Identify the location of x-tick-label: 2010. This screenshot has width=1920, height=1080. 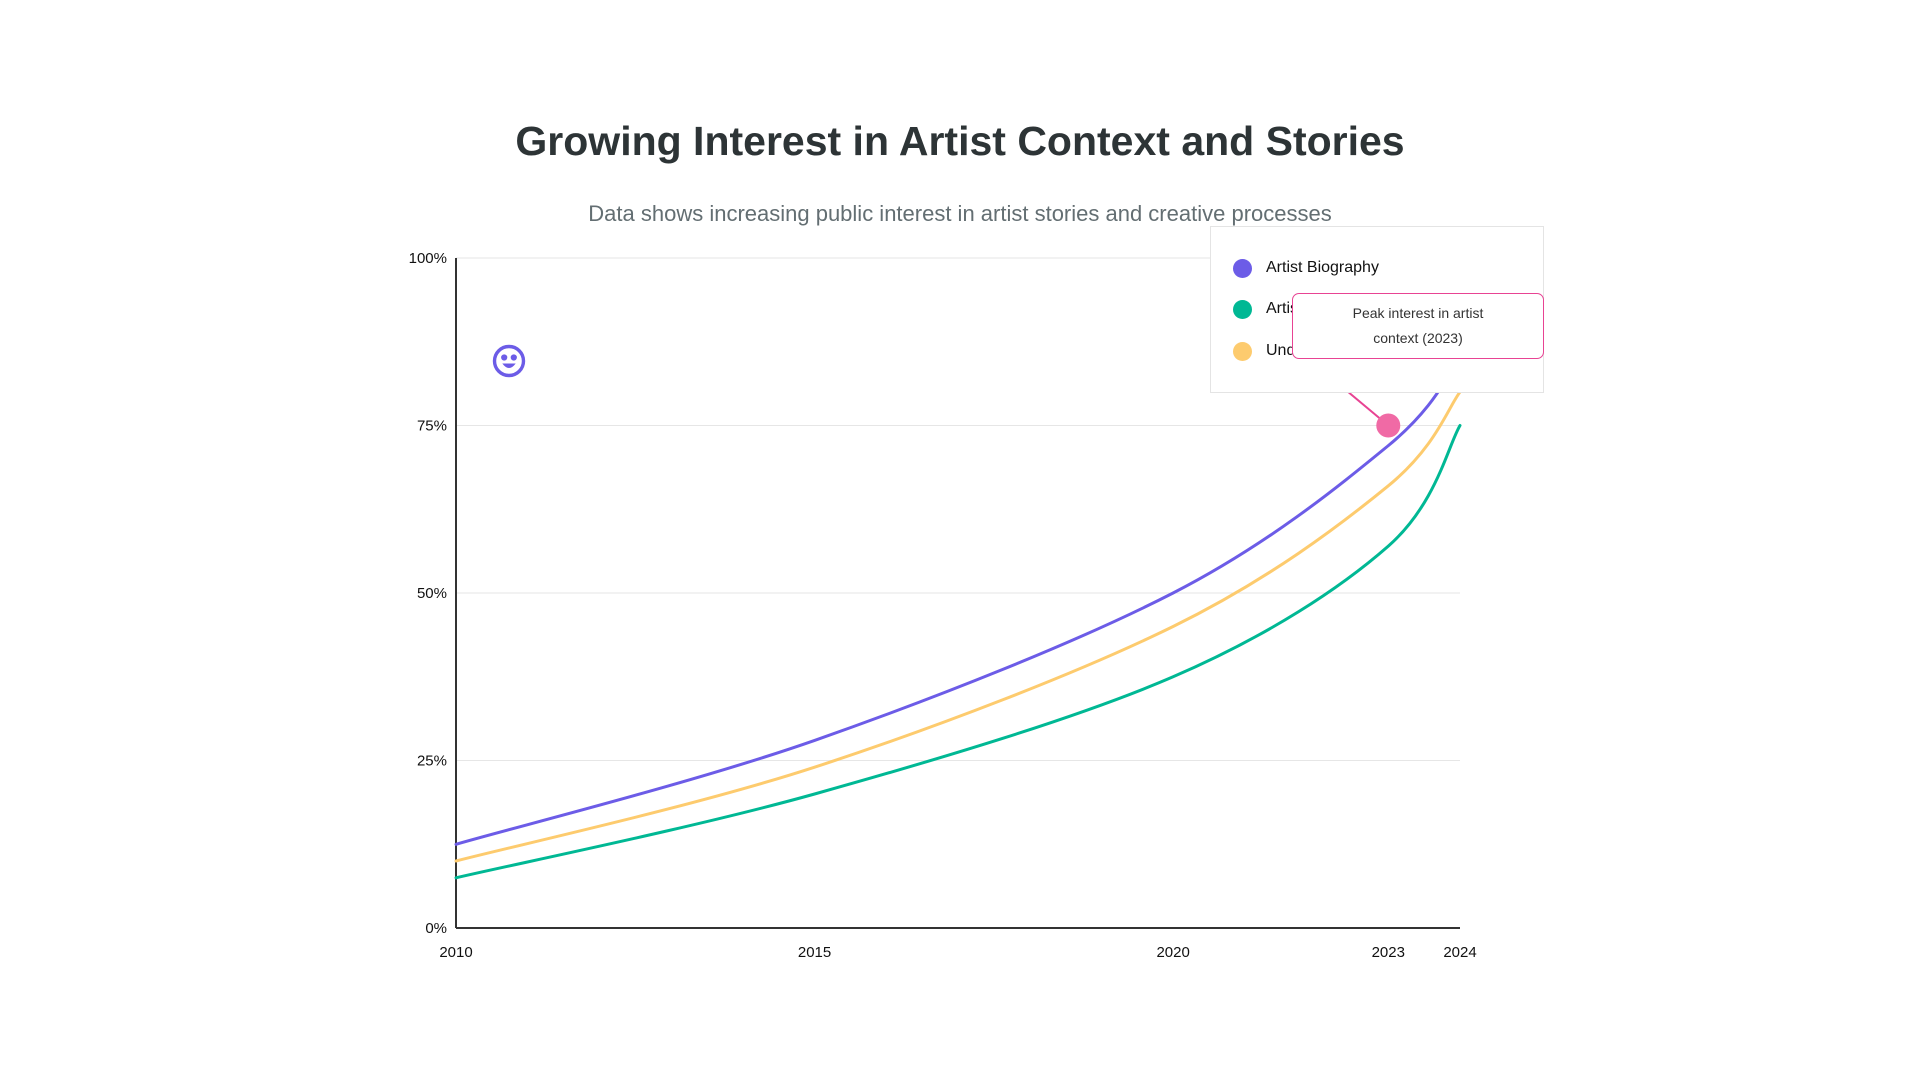
(455, 952).